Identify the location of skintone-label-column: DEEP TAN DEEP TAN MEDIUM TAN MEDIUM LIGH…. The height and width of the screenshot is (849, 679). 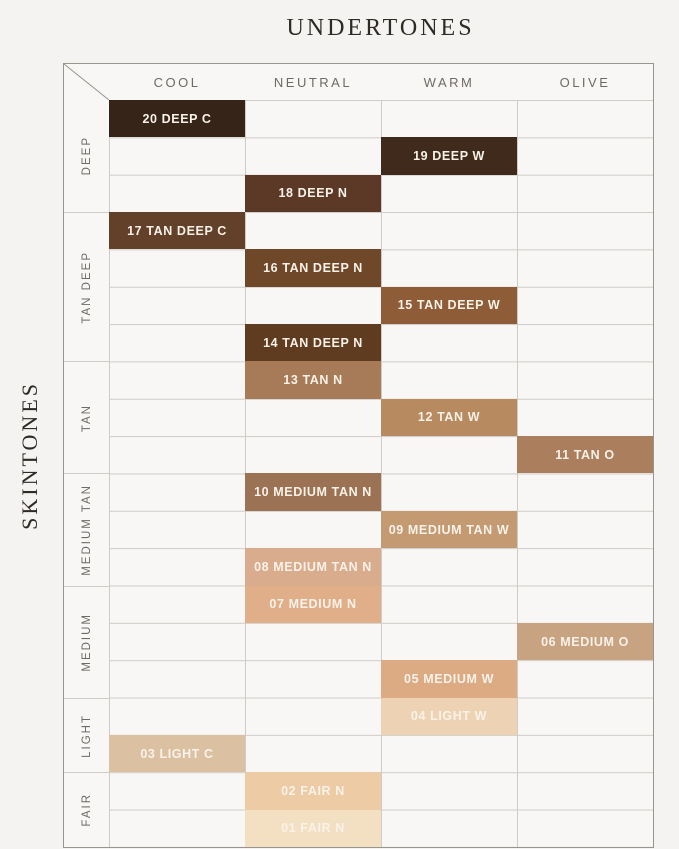
(86, 473).